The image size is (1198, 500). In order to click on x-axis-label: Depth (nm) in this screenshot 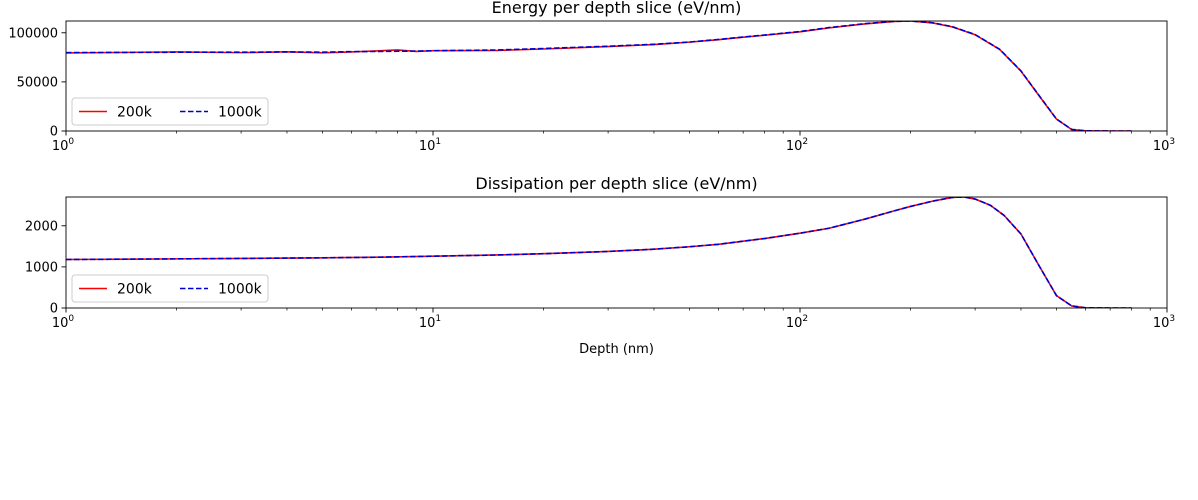, I will do `click(616, 349)`.